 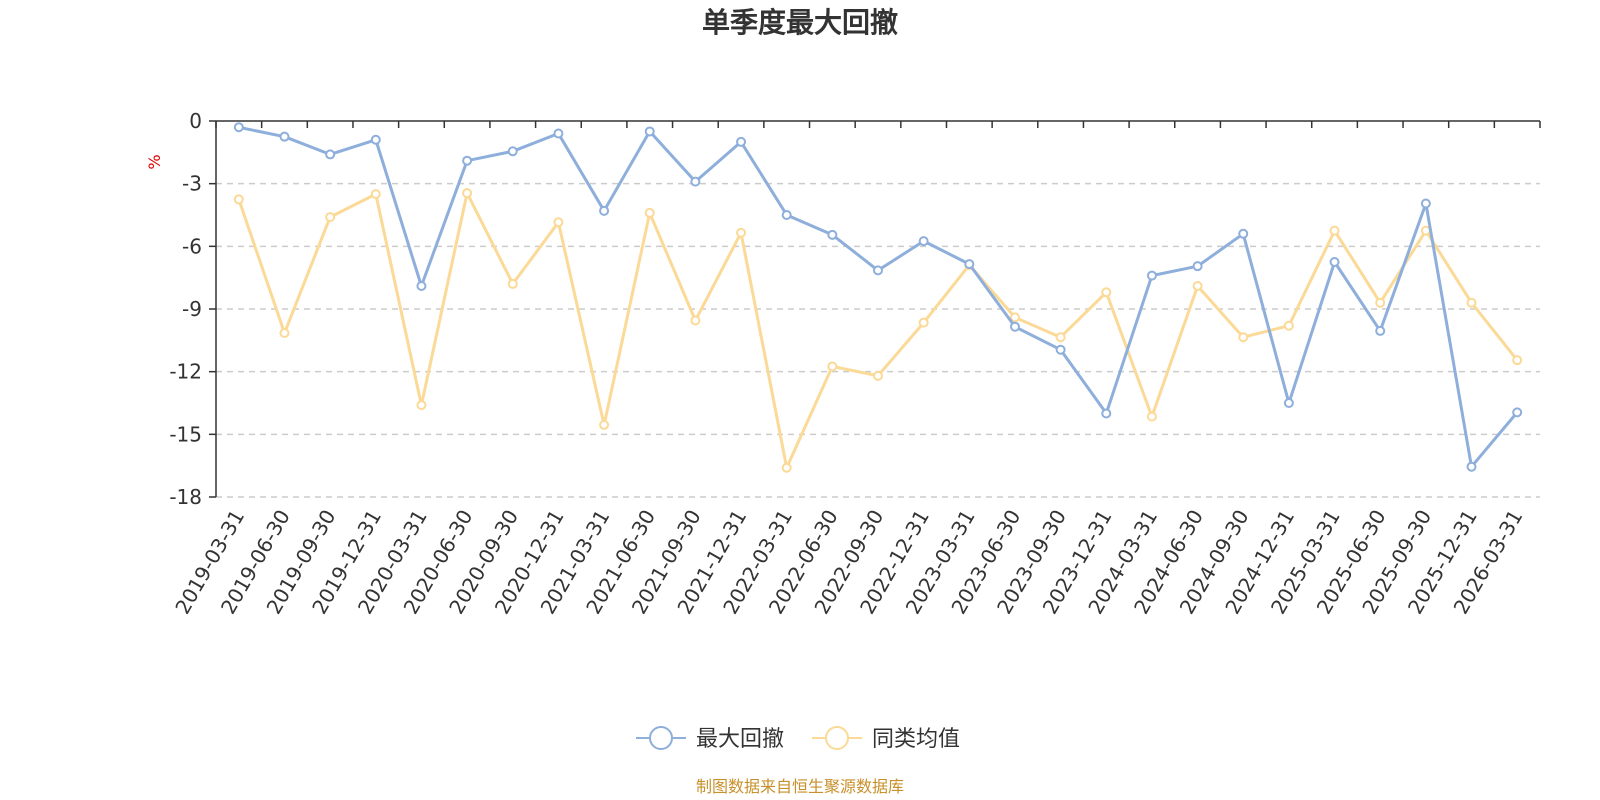 What do you see at coordinates (185, 372) in the screenshot?
I see `y-tick-label: -12` at bounding box center [185, 372].